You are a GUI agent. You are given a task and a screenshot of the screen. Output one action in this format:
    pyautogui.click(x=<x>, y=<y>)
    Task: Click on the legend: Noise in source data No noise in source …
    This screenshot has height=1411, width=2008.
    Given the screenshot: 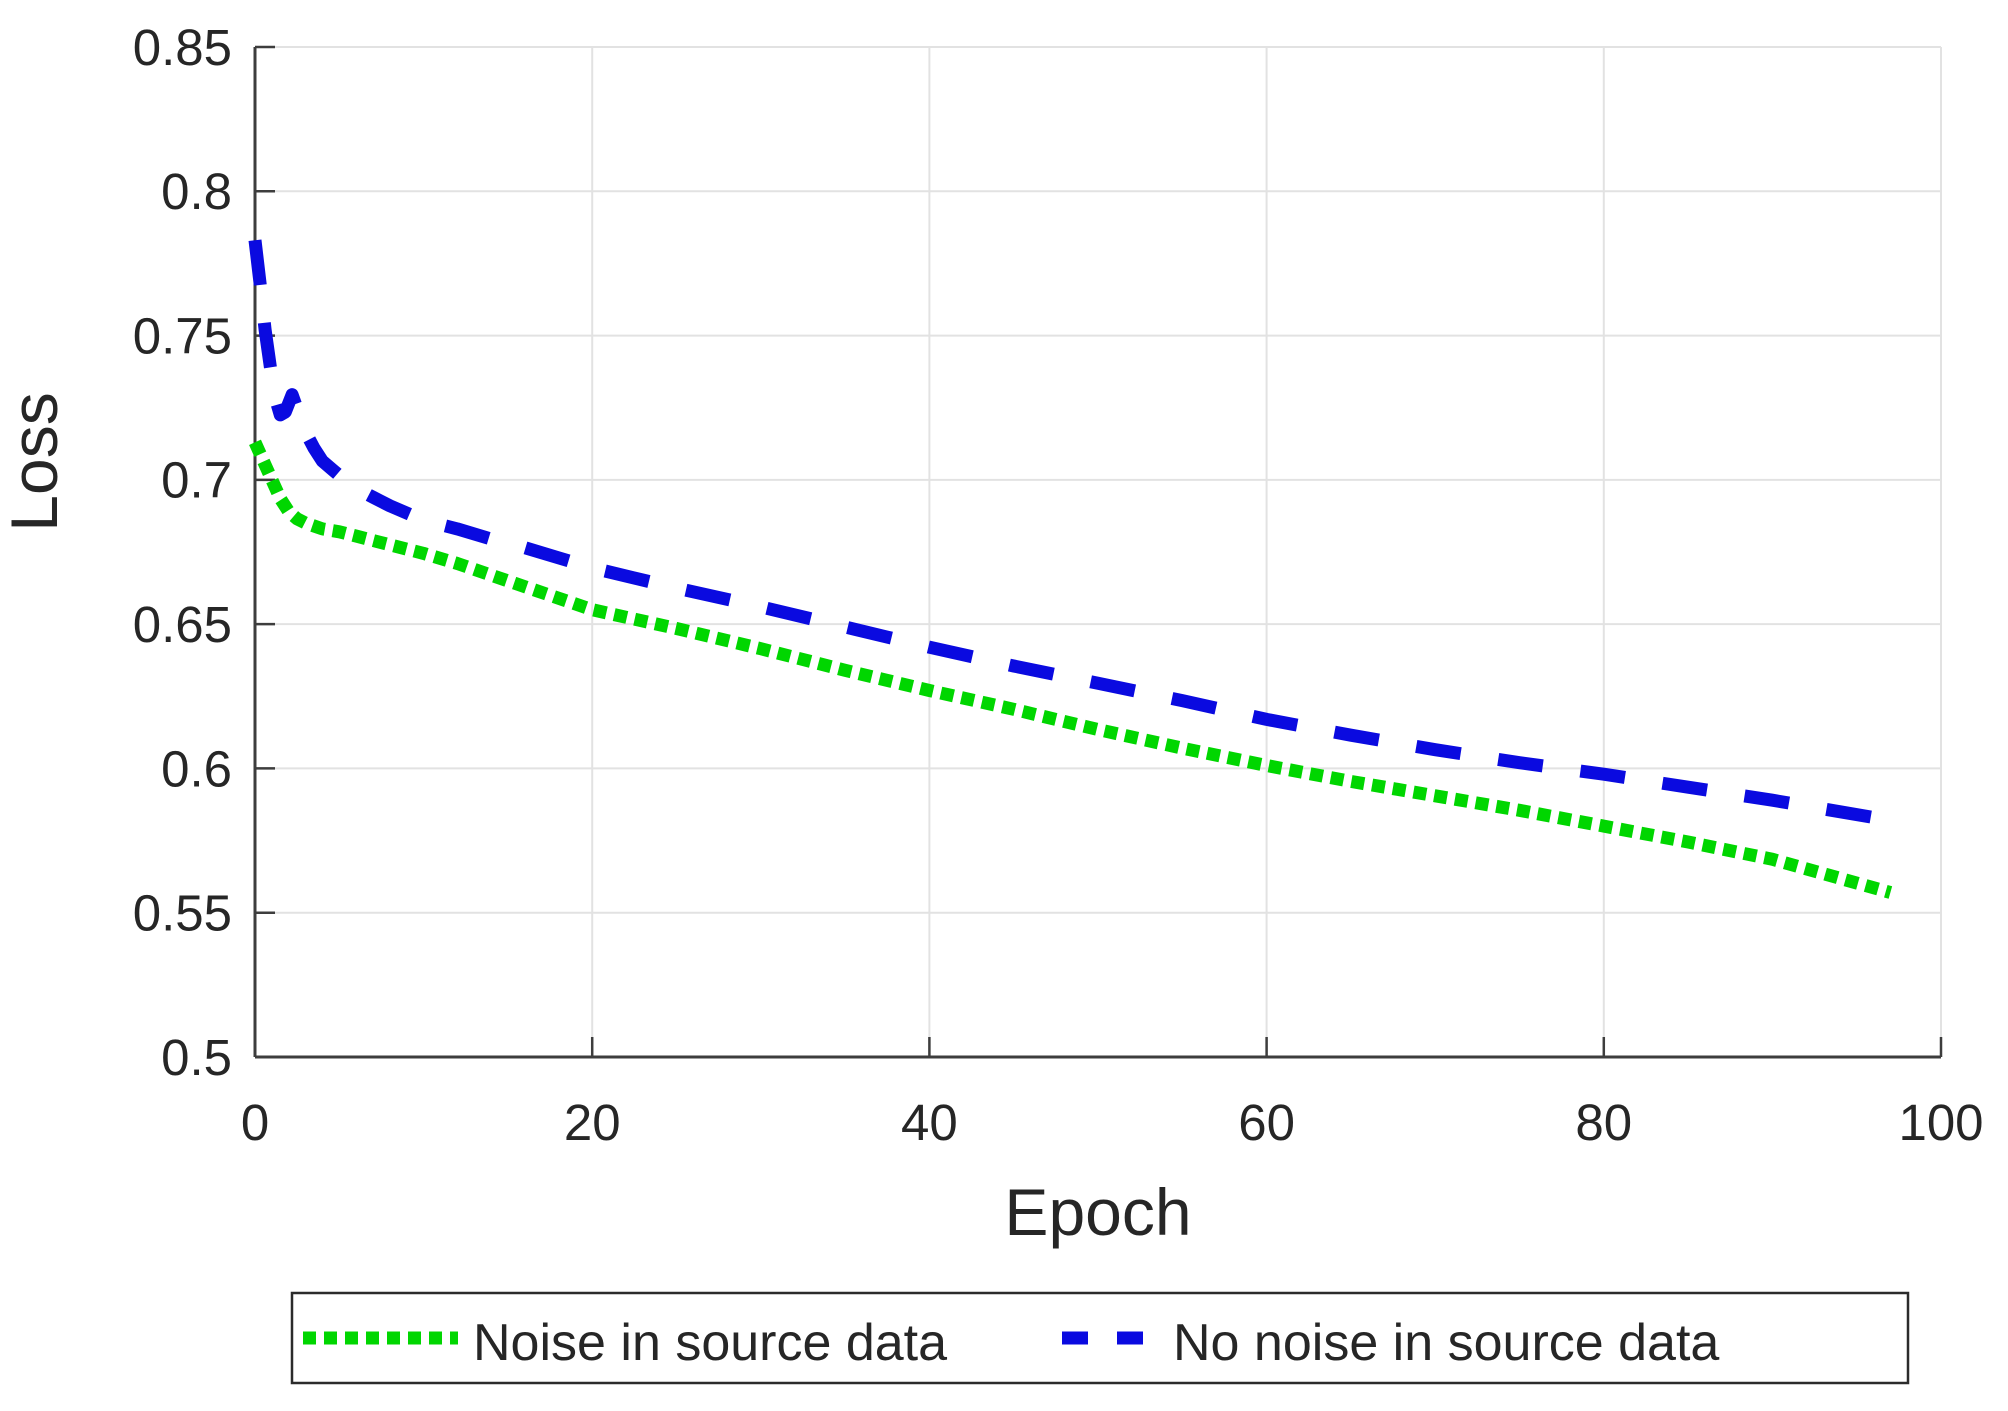 What is the action you would take?
    pyautogui.click(x=1100, y=1338)
    